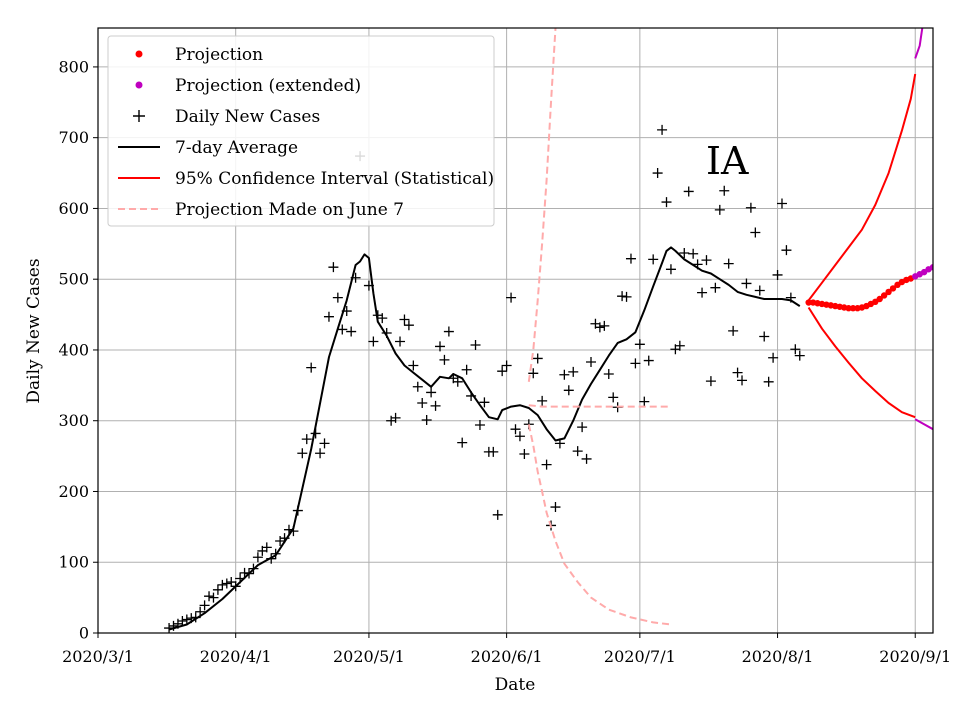 The image size is (960, 720). I want to click on legend-item: 7-day Average, so click(208, 148).